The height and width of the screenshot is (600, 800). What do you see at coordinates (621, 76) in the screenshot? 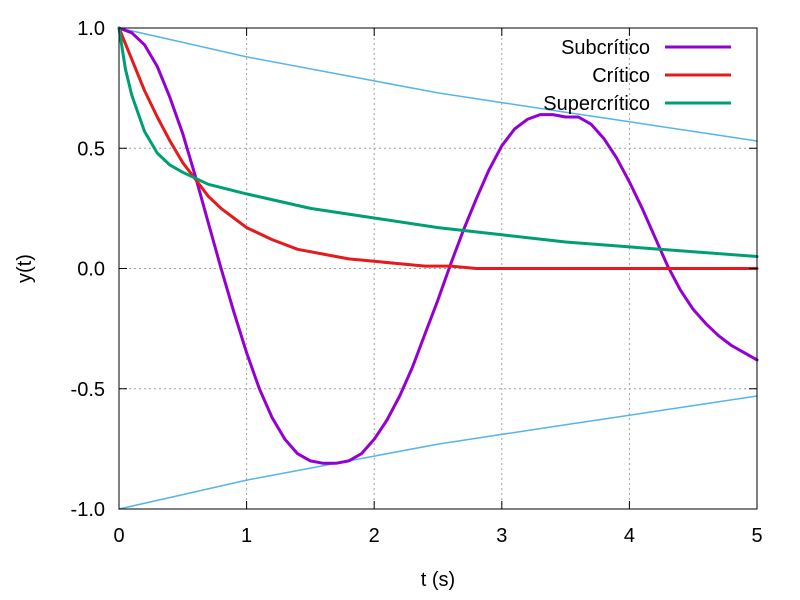
I see `legend-label-critico: Crítico` at bounding box center [621, 76].